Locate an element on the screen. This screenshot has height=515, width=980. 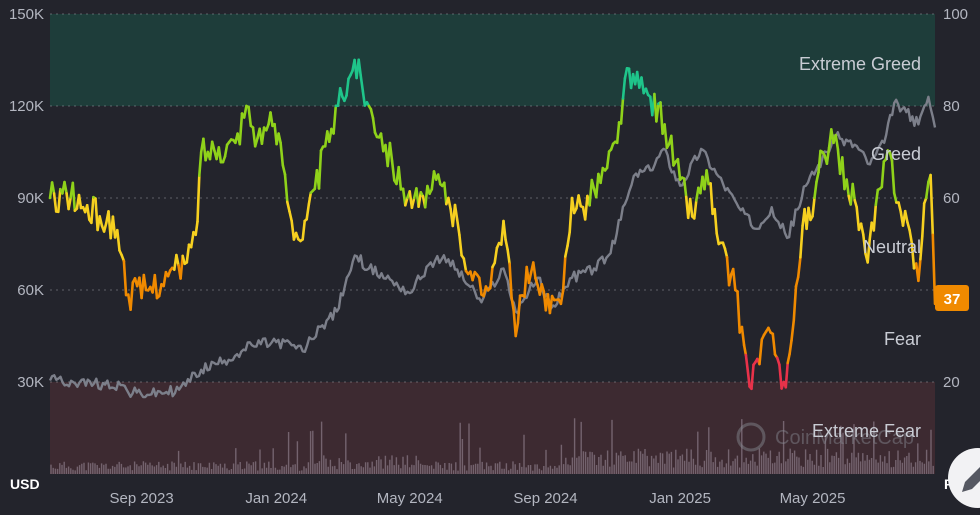
price-axis: 30K 60K 90K 120K 150K is located at coordinates (26, 198).